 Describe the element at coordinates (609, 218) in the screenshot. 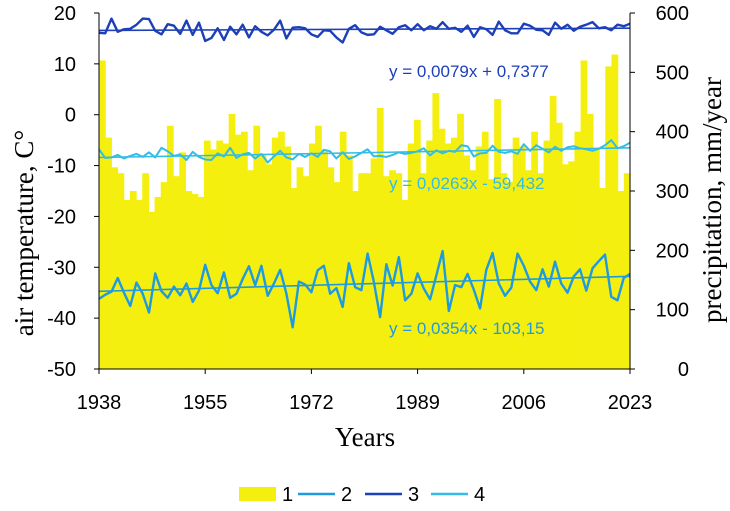

I see `precip-bar-2020` at that location.